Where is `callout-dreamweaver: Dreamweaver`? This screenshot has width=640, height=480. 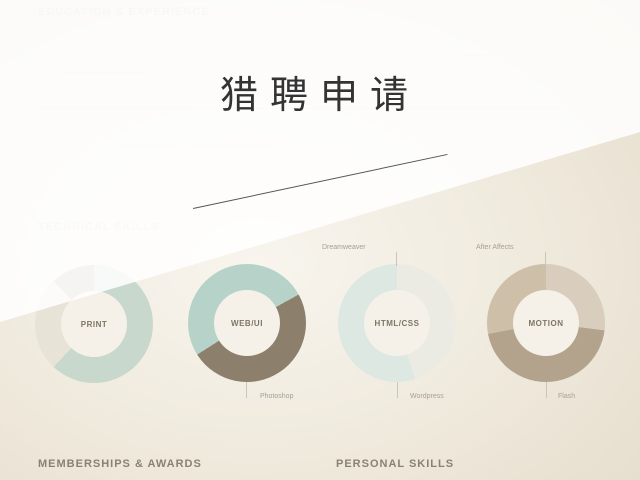
callout-dreamweaver: Dreamweaver is located at coordinates (344, 247).